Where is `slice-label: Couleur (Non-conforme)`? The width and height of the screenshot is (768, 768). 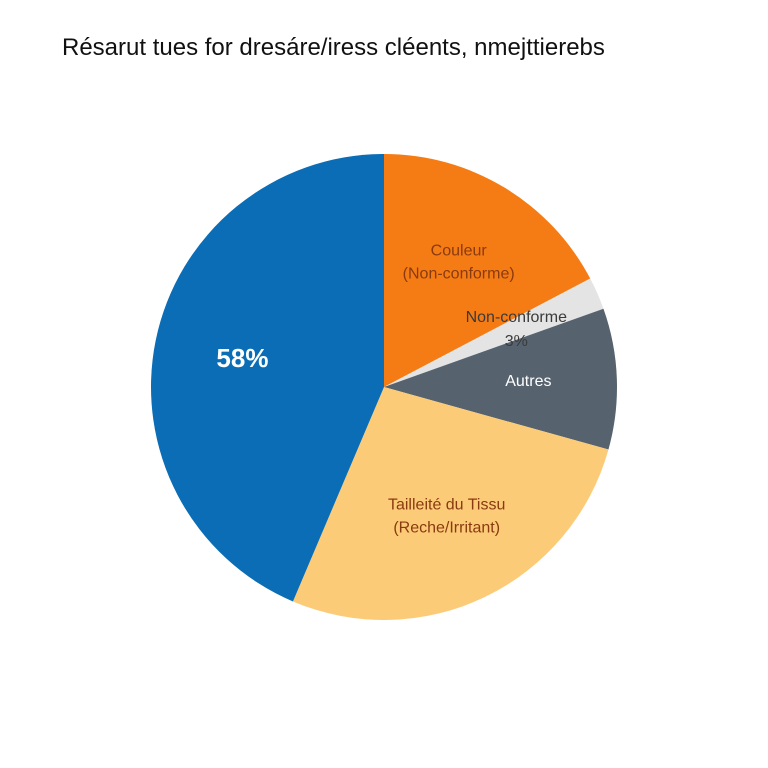 slice-label: Couleur (Non-conforme) is located at coordinates (458, 262).